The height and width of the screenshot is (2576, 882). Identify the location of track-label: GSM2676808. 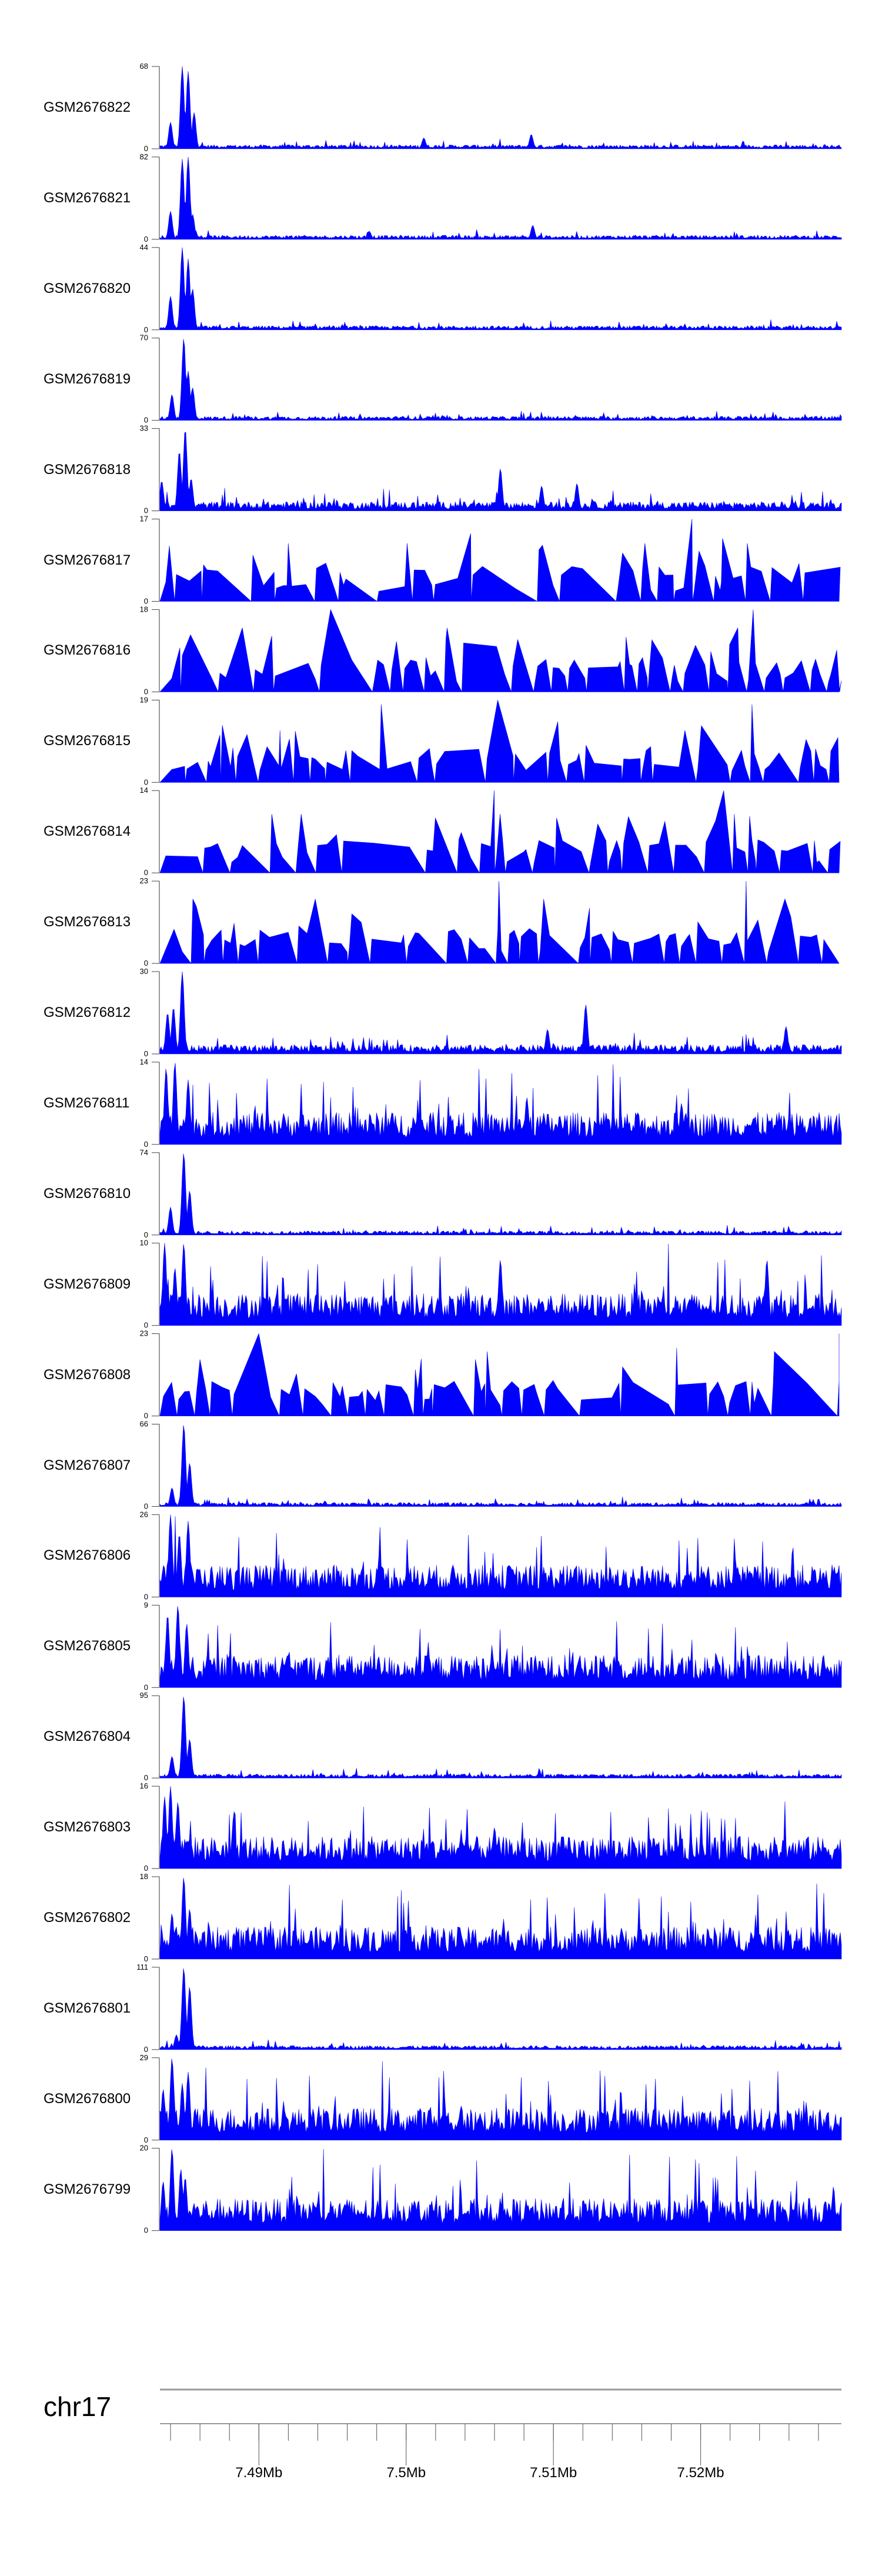
(87, 1374).